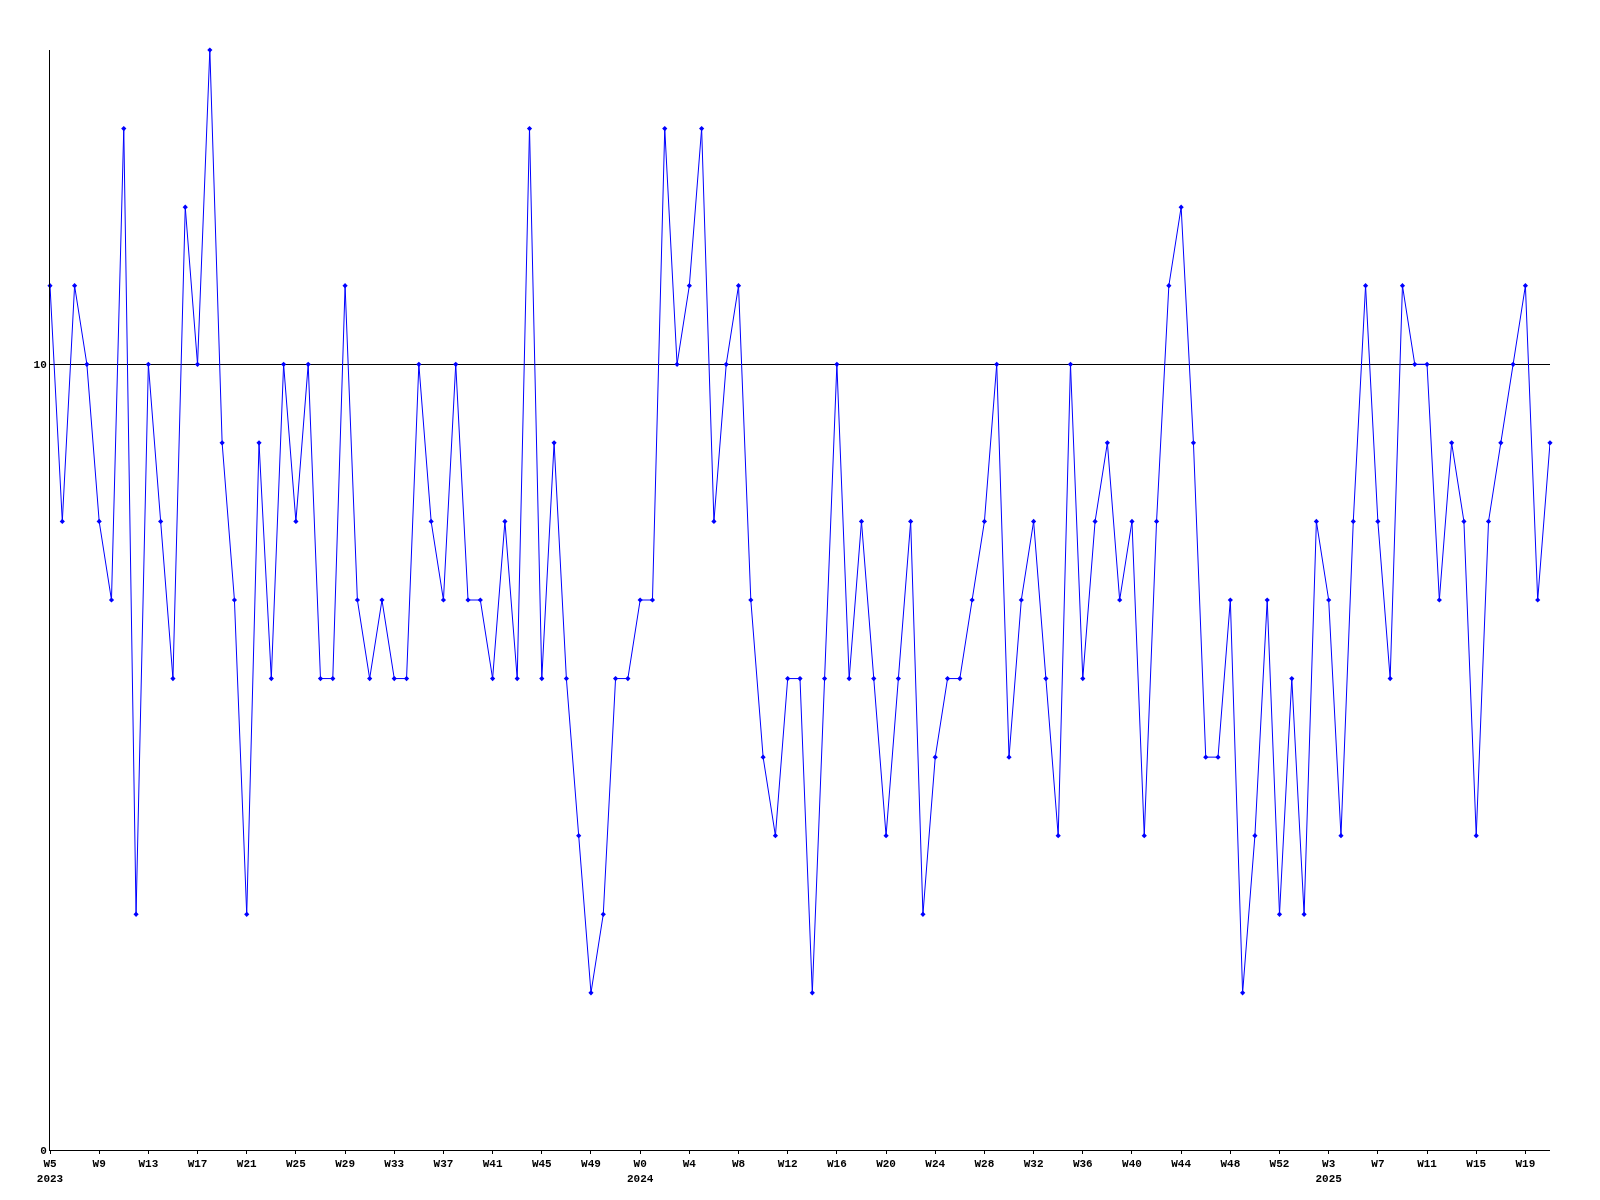  I want to click on x-tick-label: W28, so click(984, 1164).